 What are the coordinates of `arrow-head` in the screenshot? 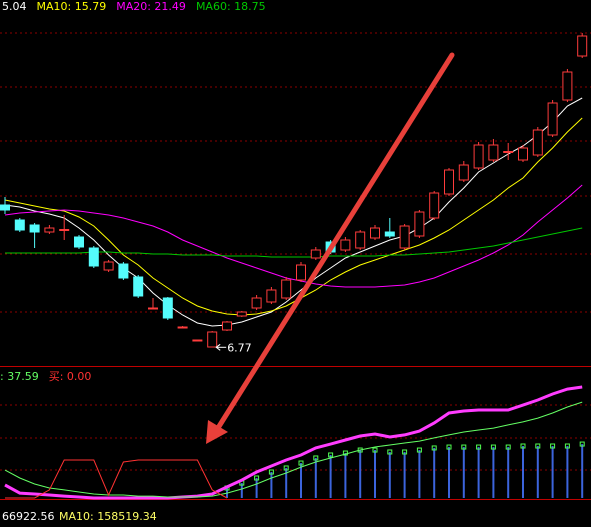 It's located at (217, 432).